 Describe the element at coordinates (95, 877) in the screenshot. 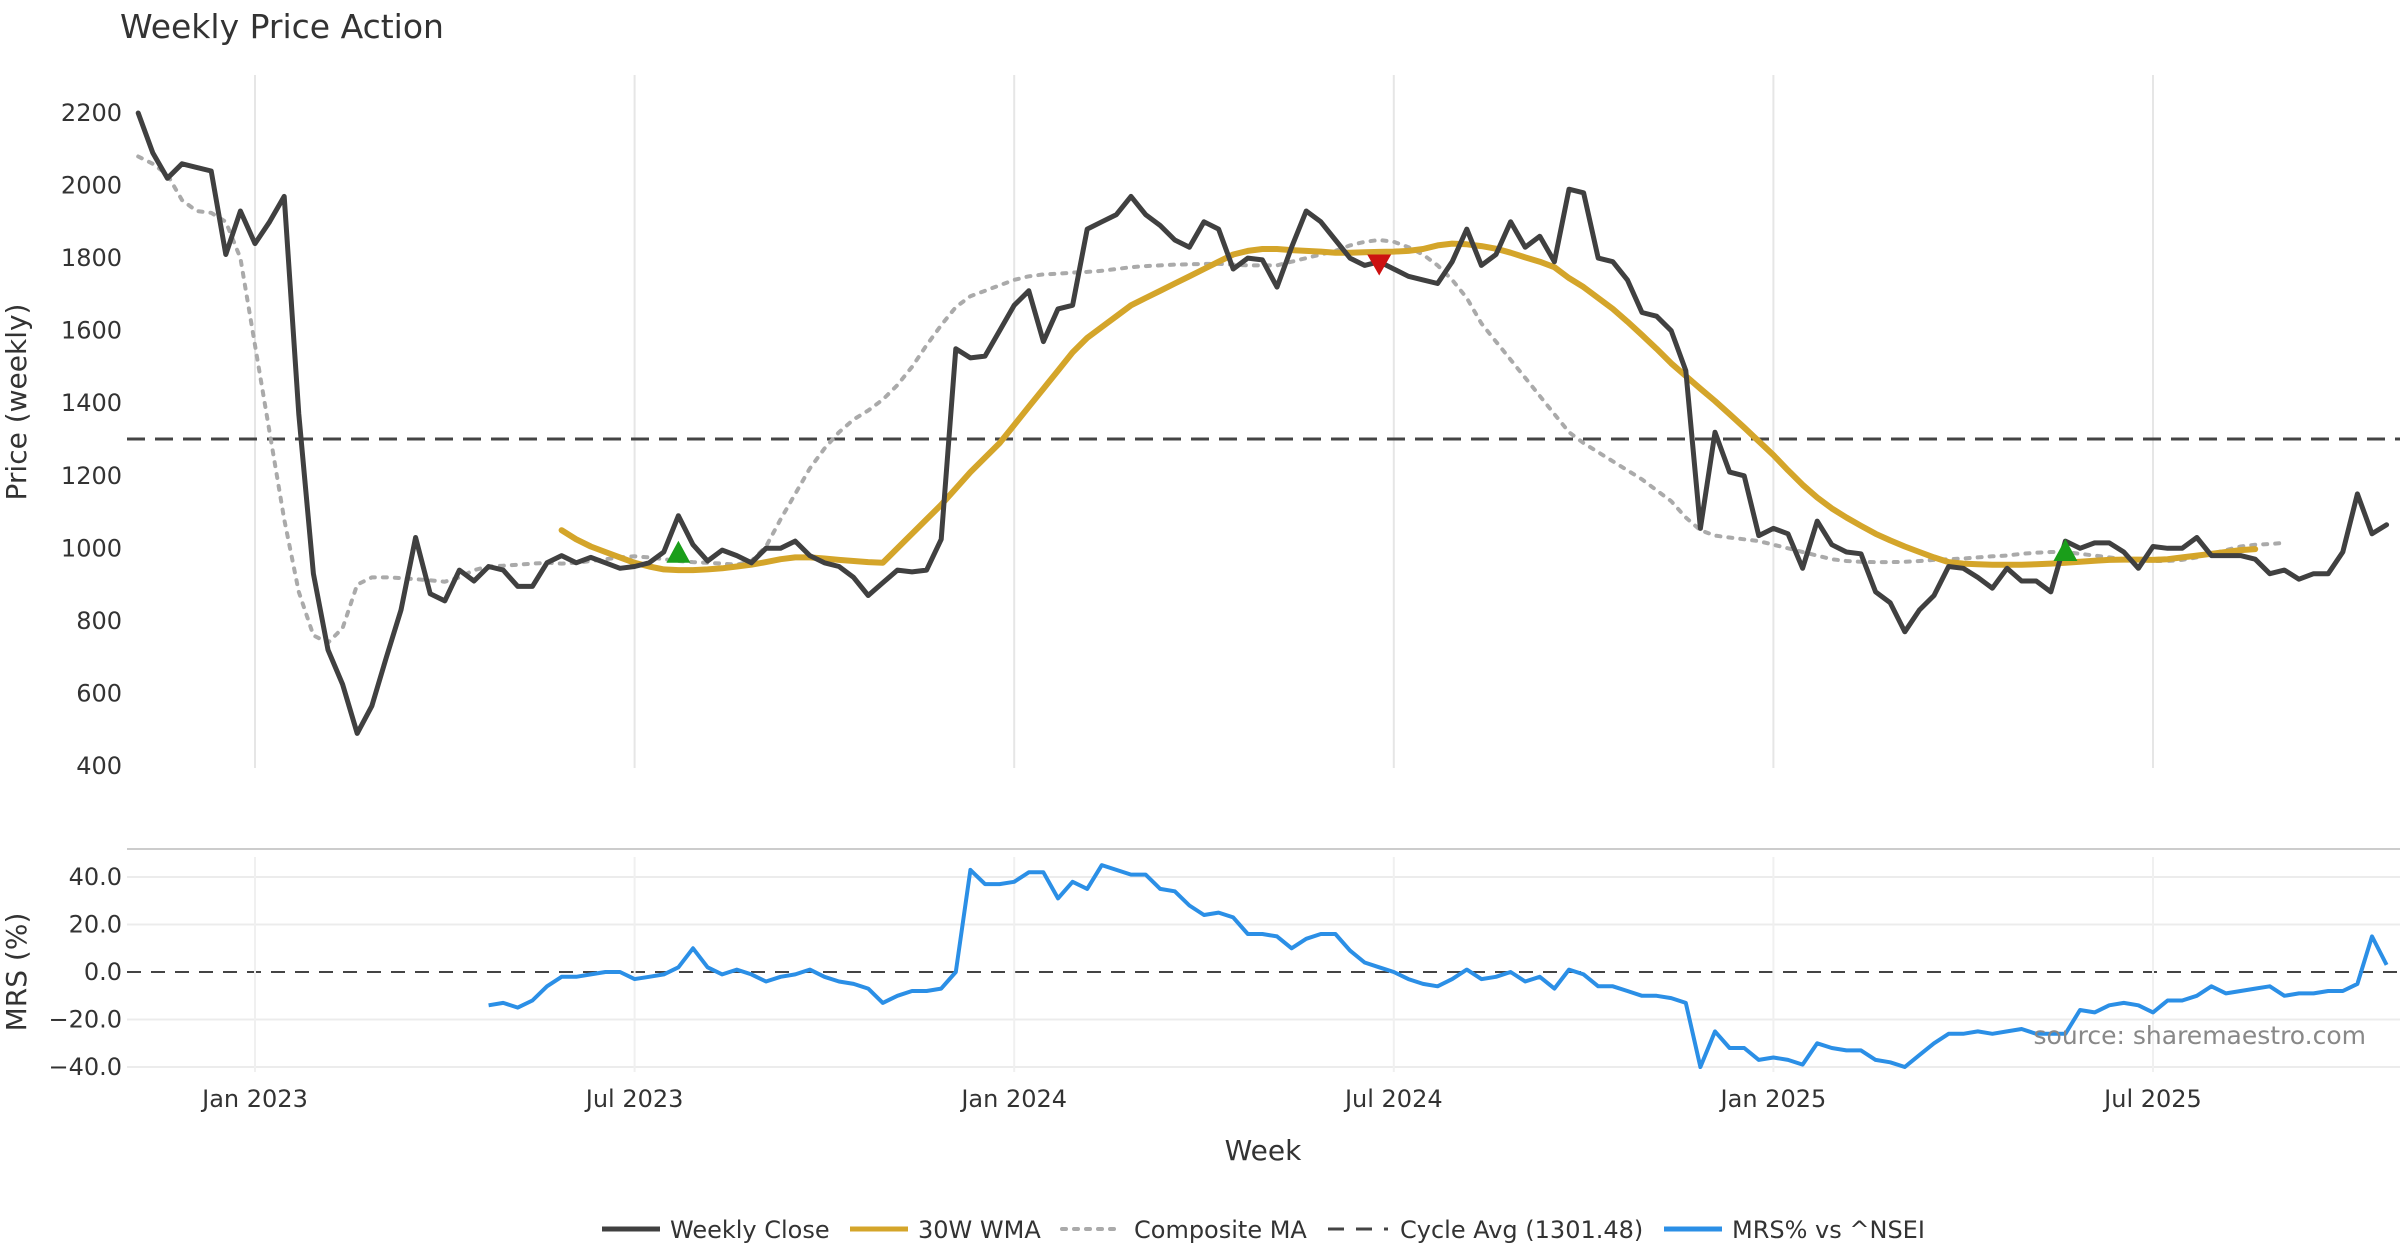

I see `mrs-y-tick-label: 40.0` at that location.